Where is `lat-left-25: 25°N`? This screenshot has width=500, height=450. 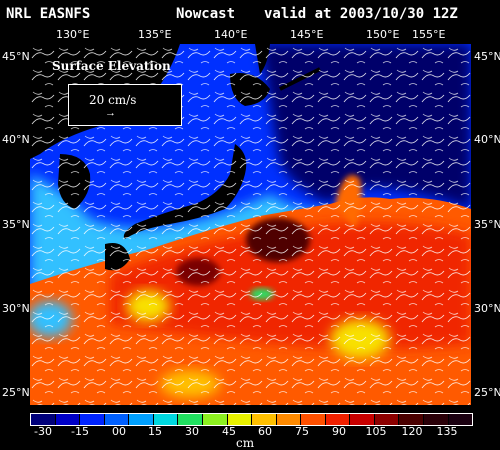
lat-left-25: 25°N is located at coordinates (16, 392).